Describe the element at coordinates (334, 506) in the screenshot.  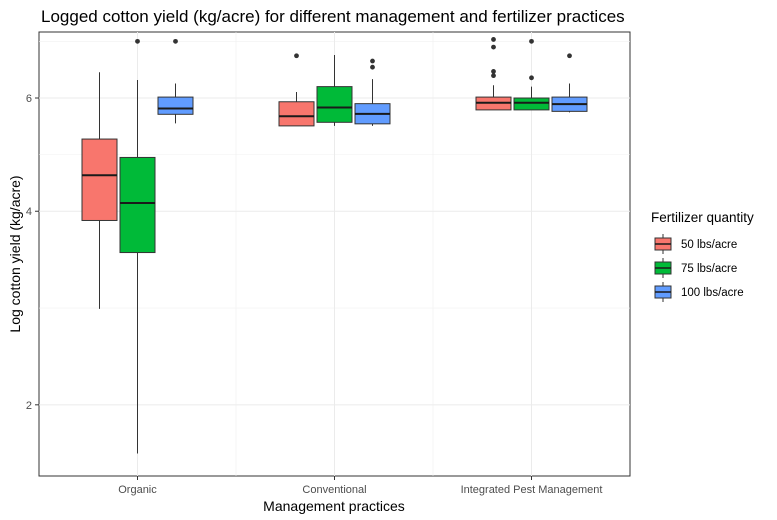
I see `x-axis-title: Management practices` at that location.